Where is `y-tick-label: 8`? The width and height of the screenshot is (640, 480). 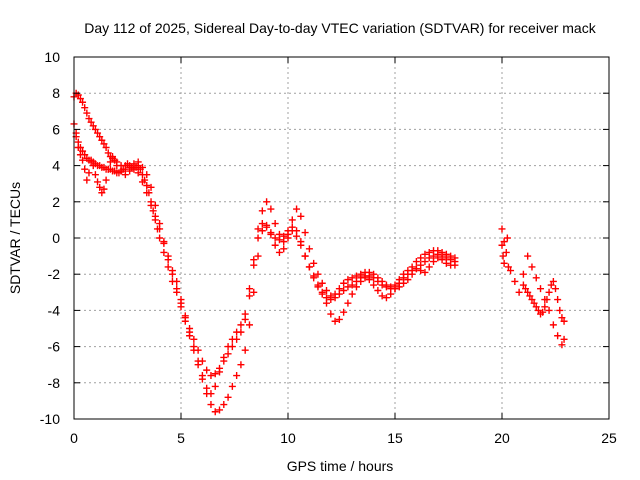 y-tick-label: 8 is located at coordinates (56, 93).